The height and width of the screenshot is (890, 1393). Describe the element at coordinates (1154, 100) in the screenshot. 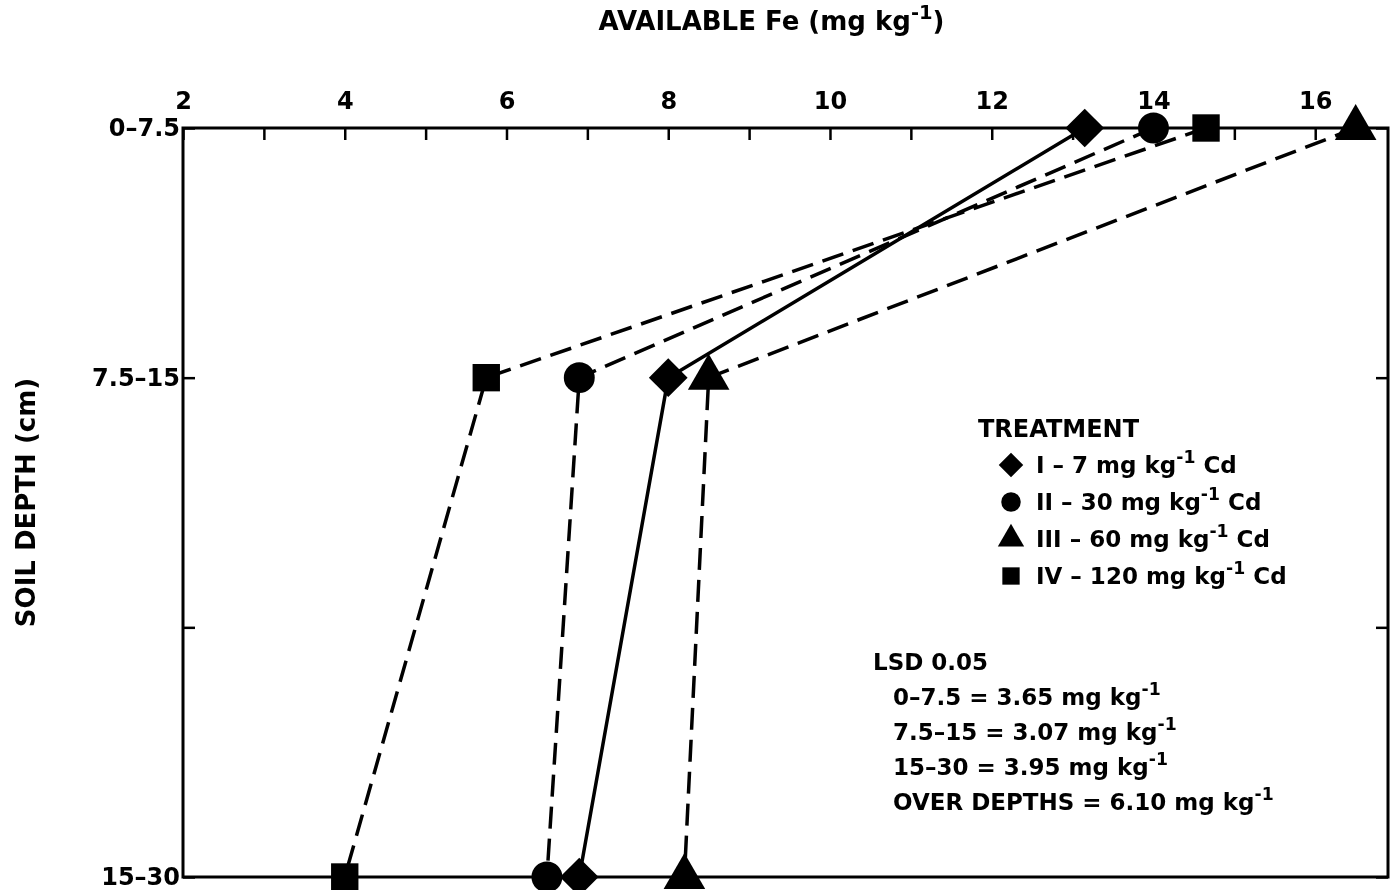

I see `x-tick-label: 14` at that location.